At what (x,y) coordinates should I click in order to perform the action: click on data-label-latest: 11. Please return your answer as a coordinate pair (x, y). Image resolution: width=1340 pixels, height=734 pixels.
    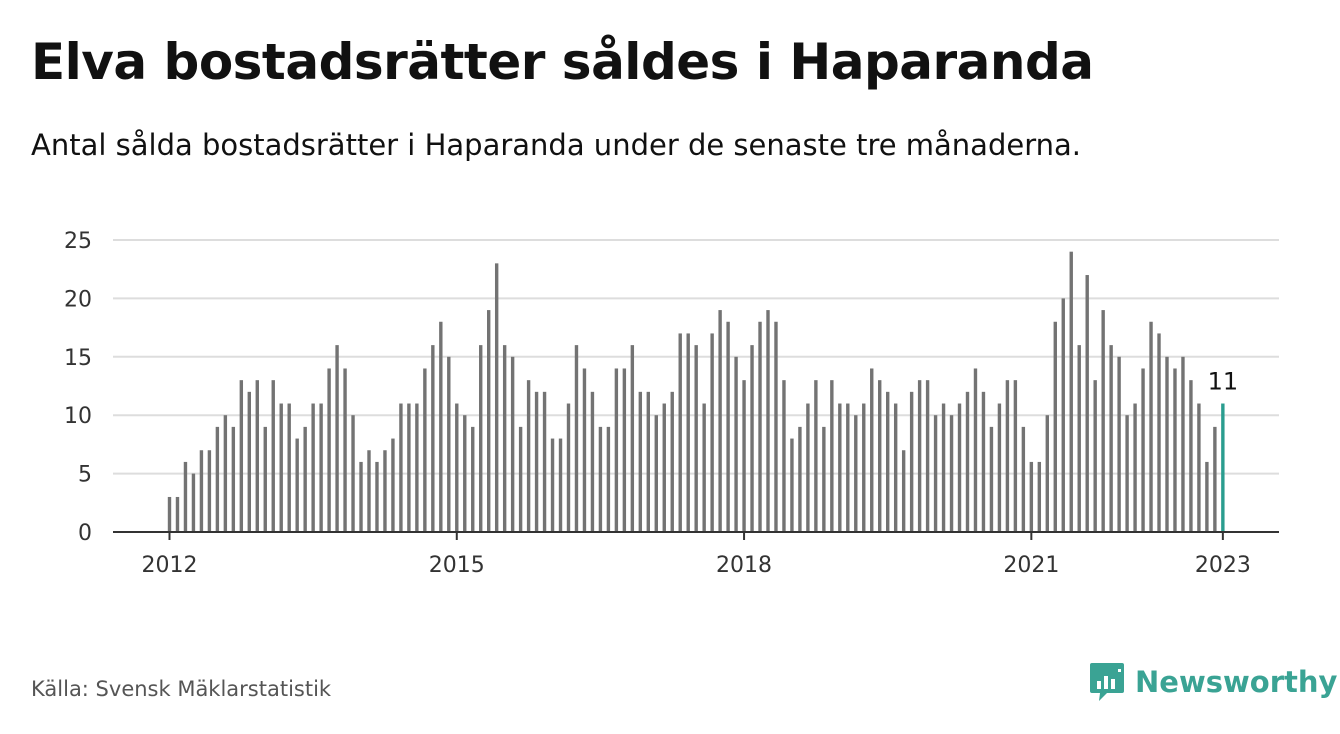
    Looking at the image, I should click on (1223, 382).